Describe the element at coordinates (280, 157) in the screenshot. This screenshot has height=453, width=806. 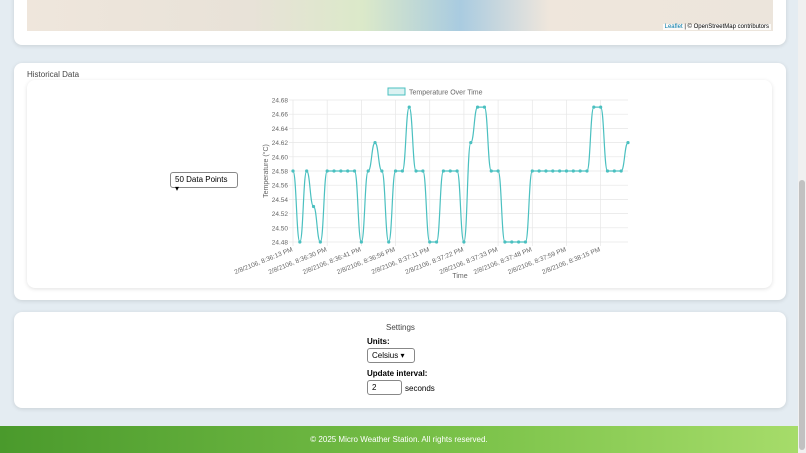
I see `y-tick-label: 24.60` at that location.